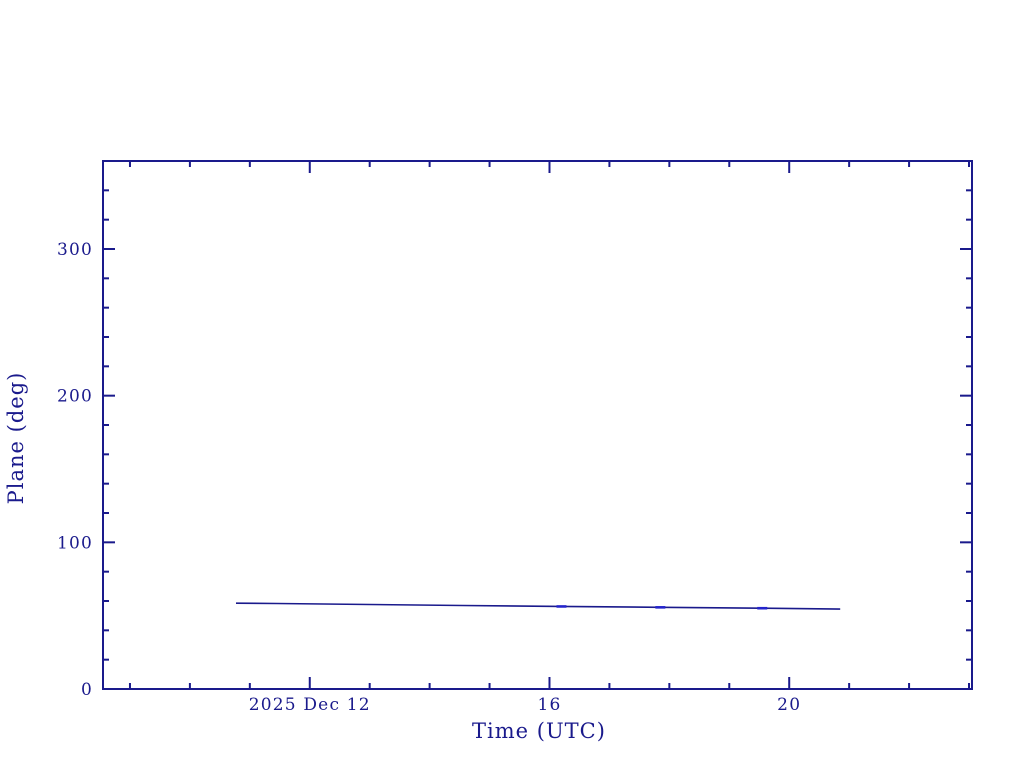 The image size is (1024, 768). What do you see at coordinates (538, 606) in the screenshot?
I see `data-line` at bounding box center [538, 606].